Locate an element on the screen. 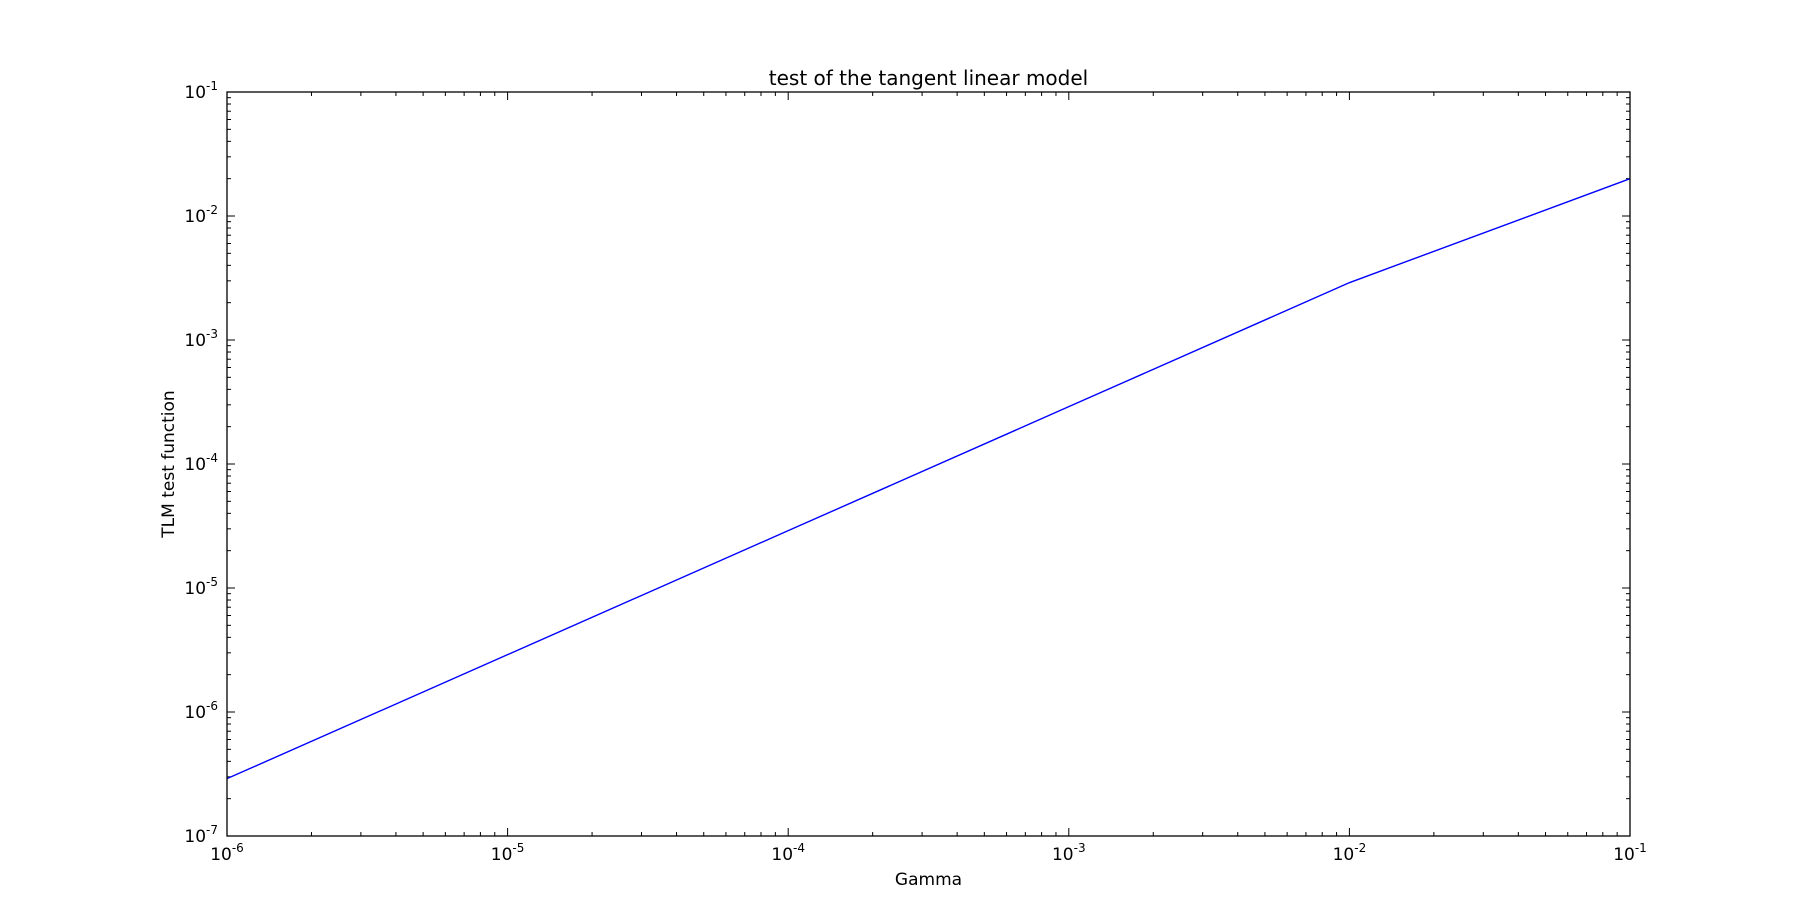 The width and height of the screenshot is (1800, 923). x-tick-label-exp: -4 is located at coordinates (799, 848).